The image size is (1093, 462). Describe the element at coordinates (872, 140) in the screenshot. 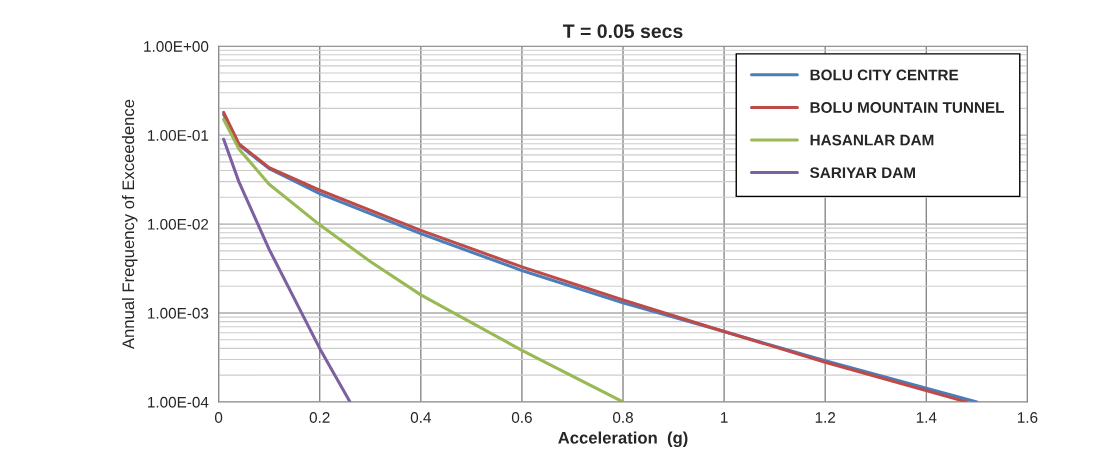

I see `legend-label: HASANLAR DAM` at that location.